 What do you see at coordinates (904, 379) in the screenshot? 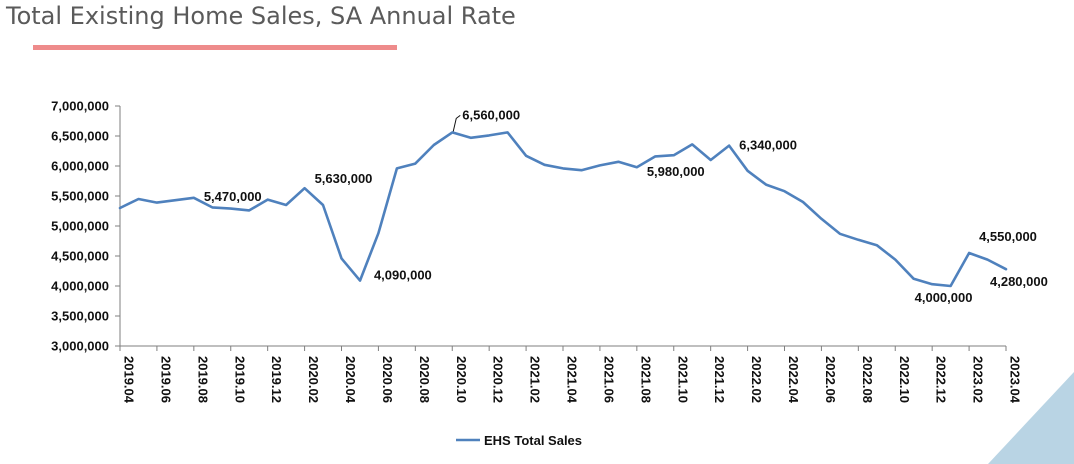
I see `x-tick-label: 2022.10` at bounding box center [904, 379].